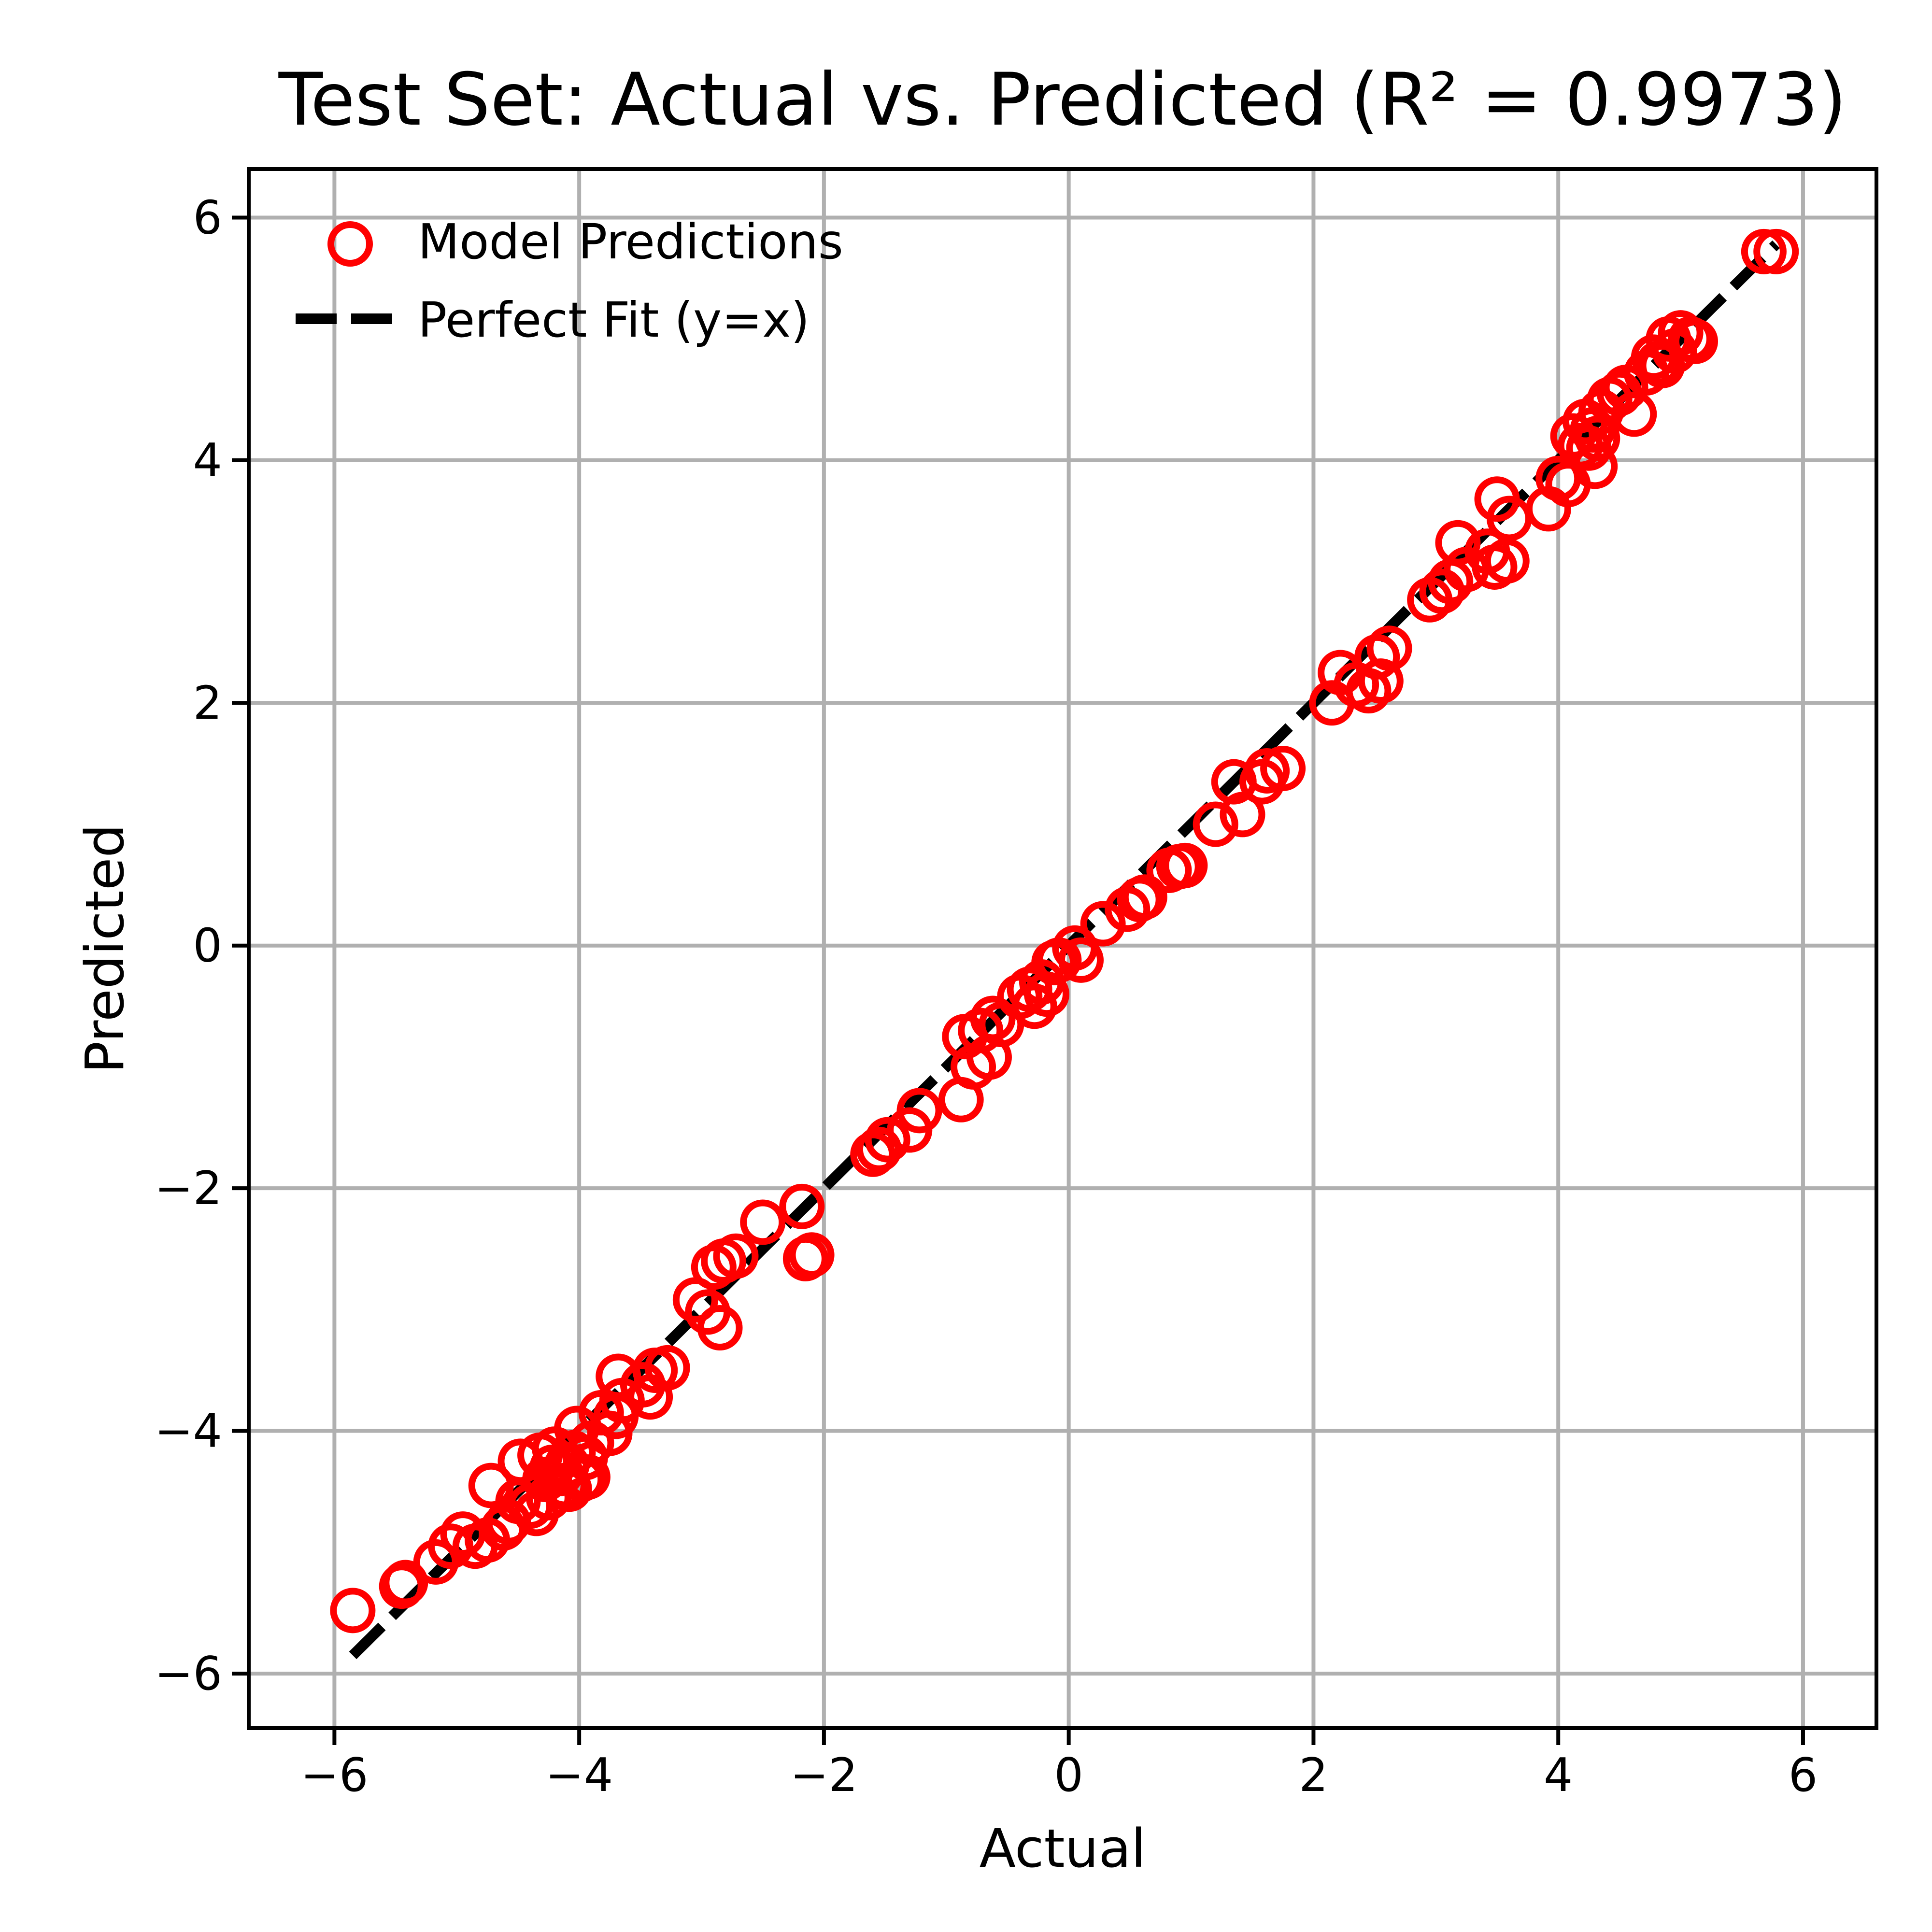 This screenshot has height=1932, width=1932. What do you see at coordinates (1063, 1848) in the screenshot?
I see `x-axis-label: Actual` at bounding box center [1063, 1848].